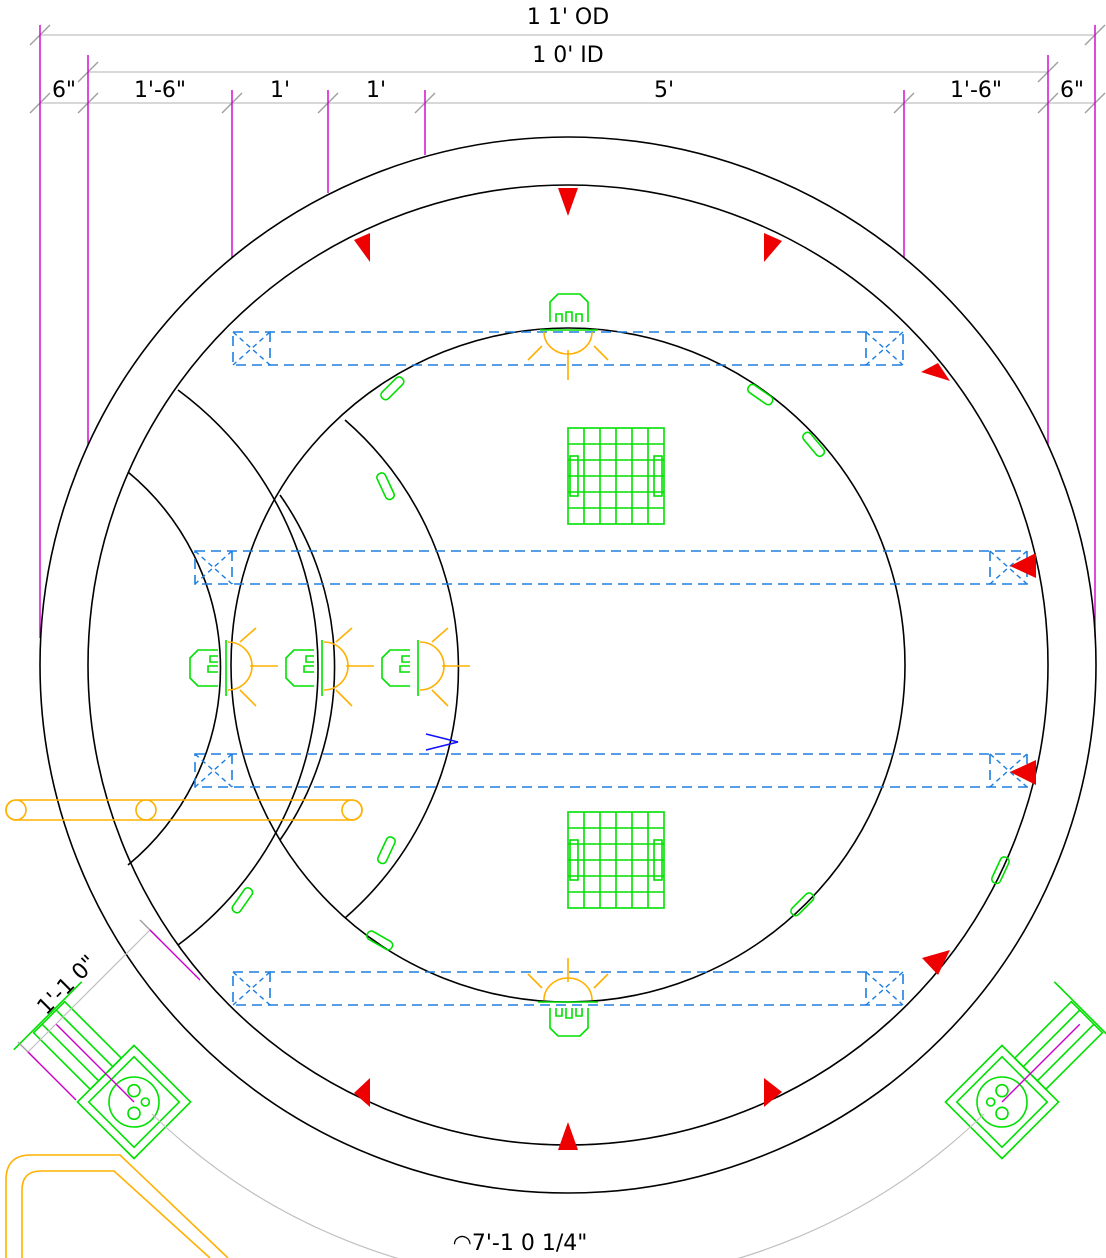 This screenshot has width=1106, height=1258. Describe the element at coordinates (174, 668) in the screenshot. I see `bench-arc-mid` at that location.